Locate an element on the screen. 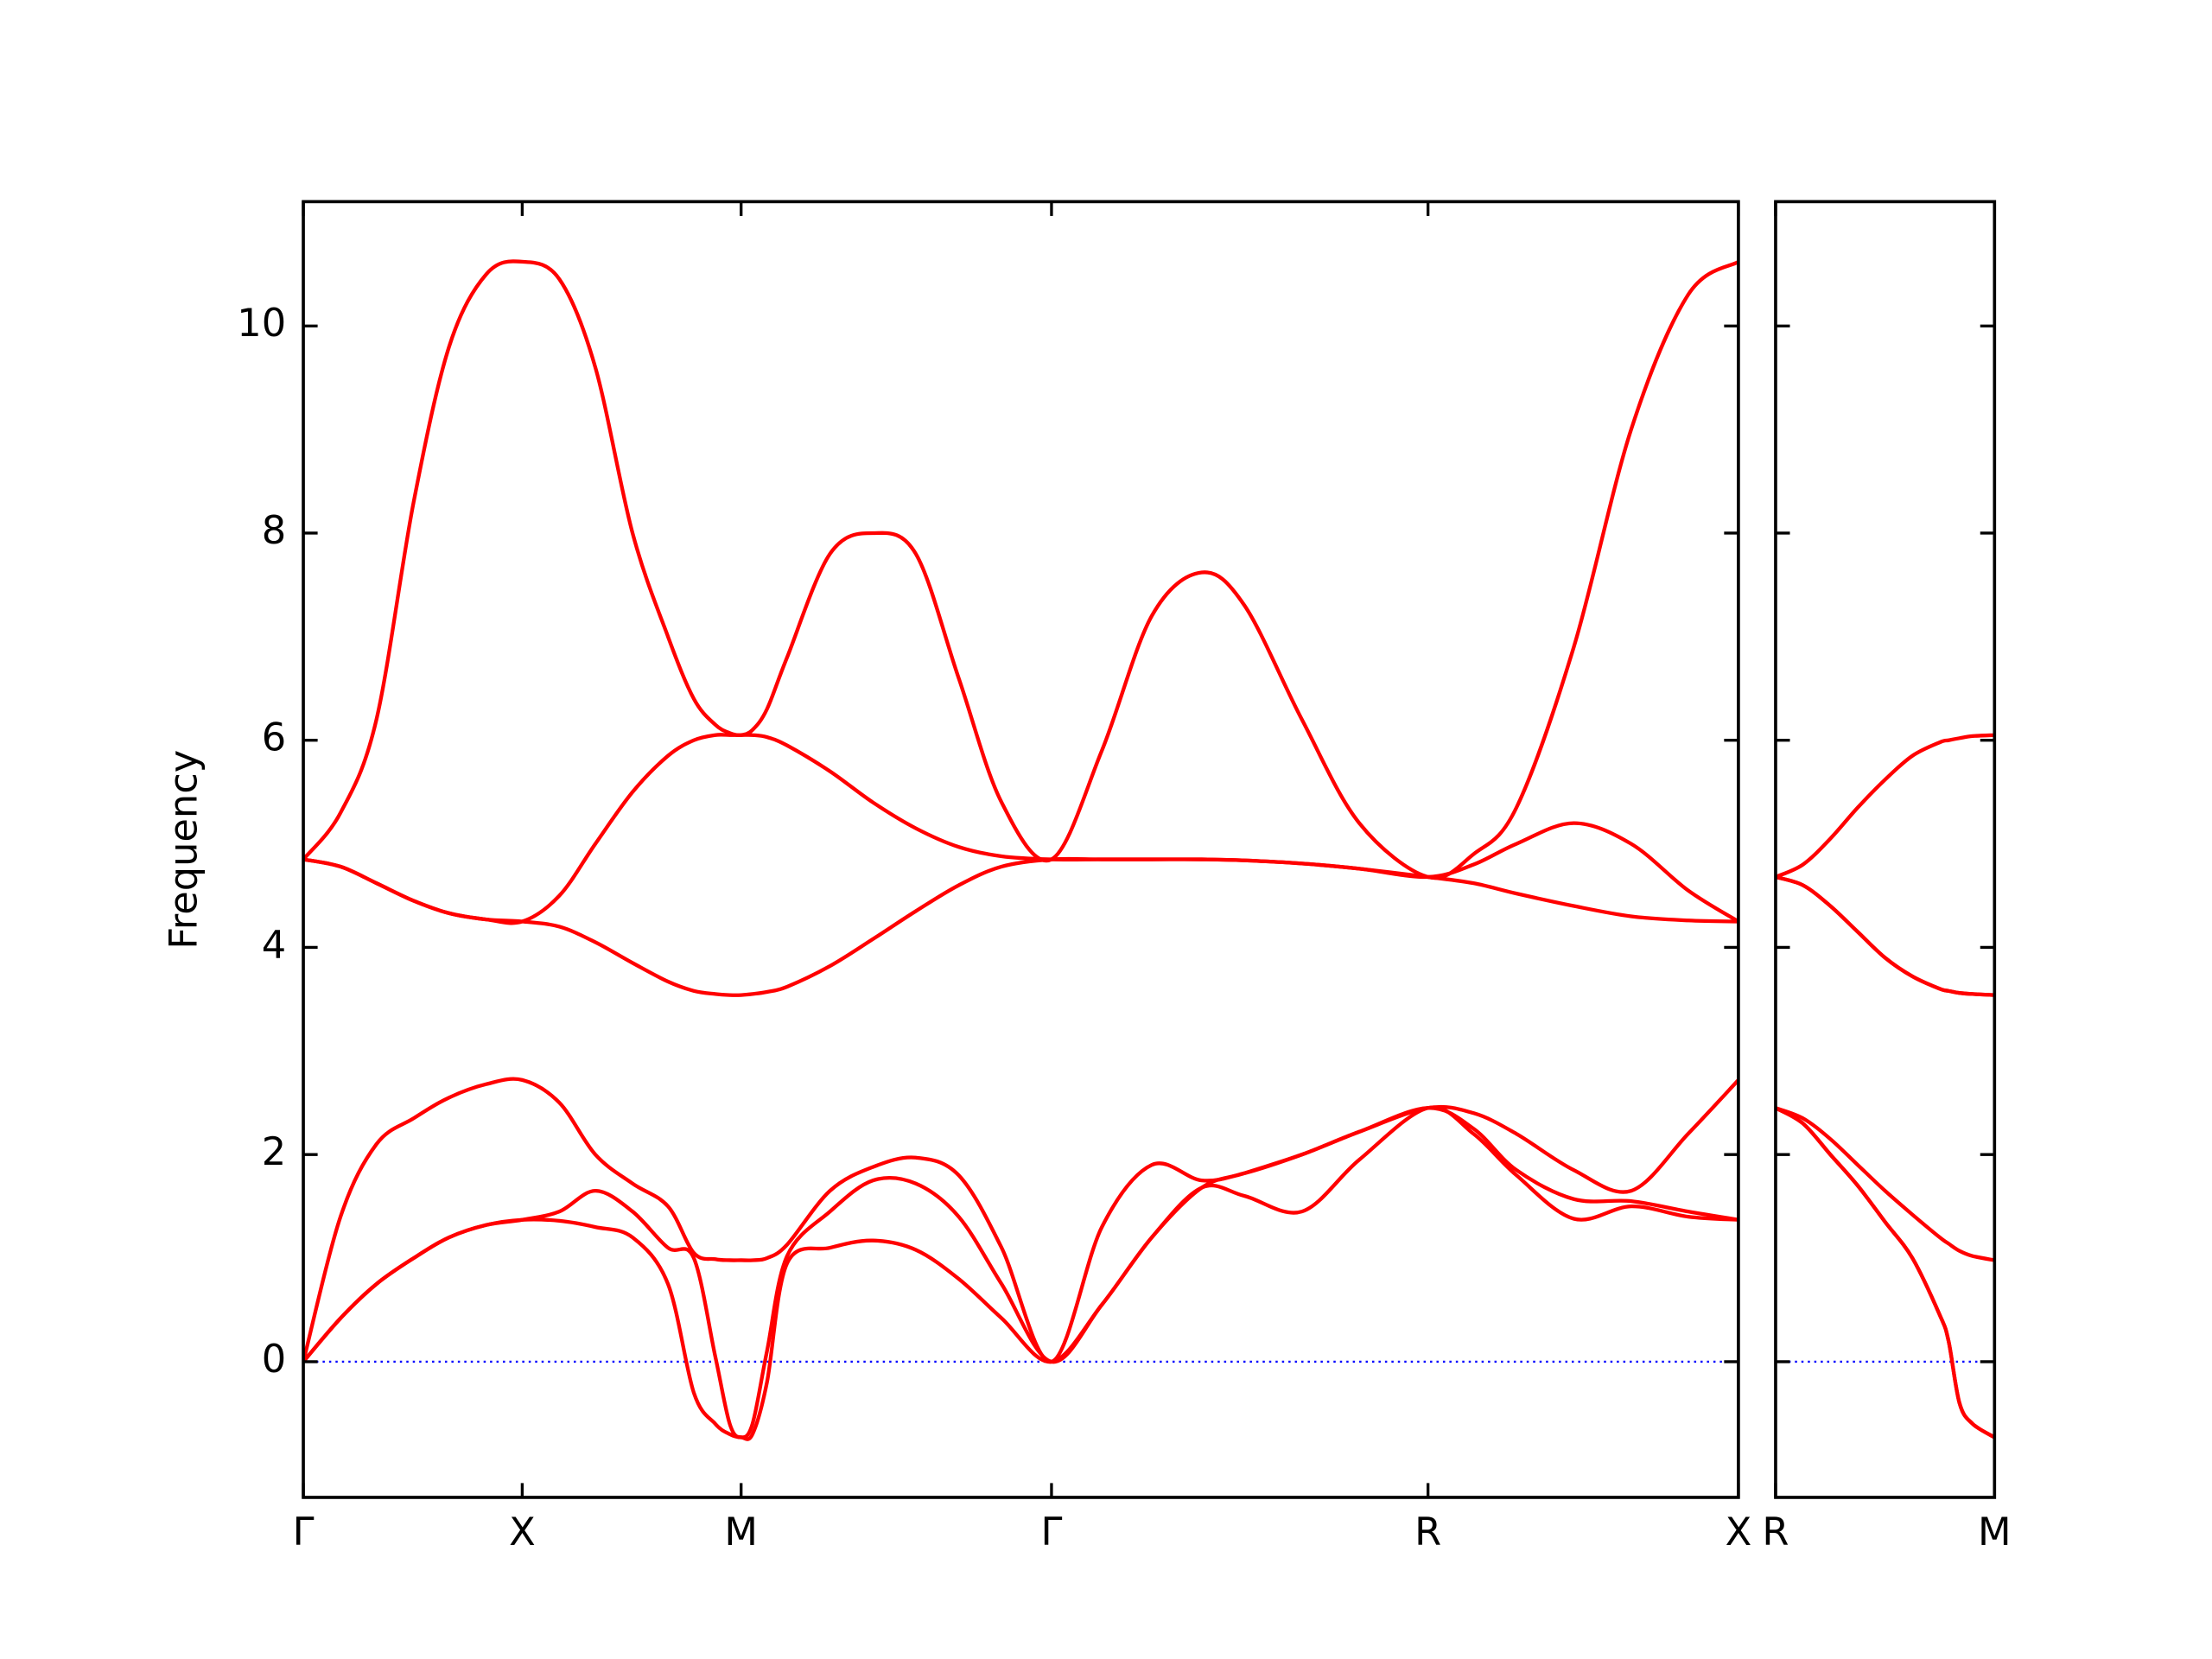 This screenshot has height=1659, width=2212. y-tick-label: 8 is located at coordinates (274, 530).